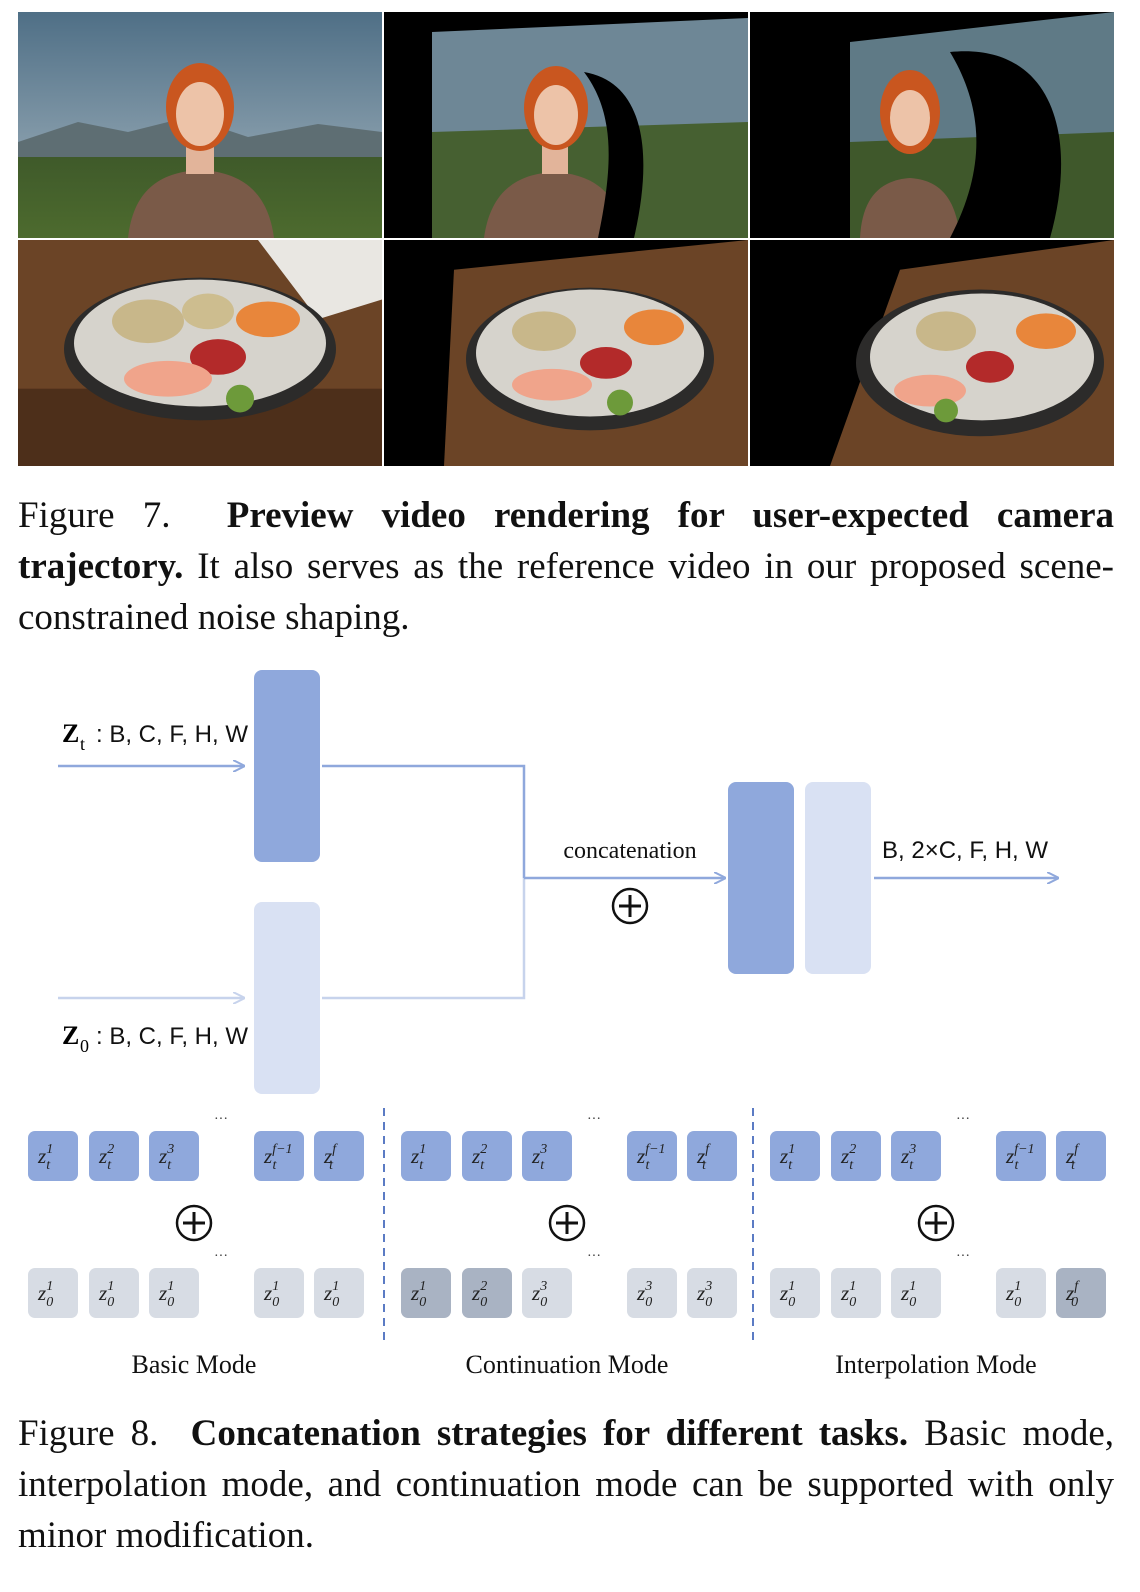 This screenshot has height=1592, width=1140. I want to click on output-zt-block, so click(761, 878).